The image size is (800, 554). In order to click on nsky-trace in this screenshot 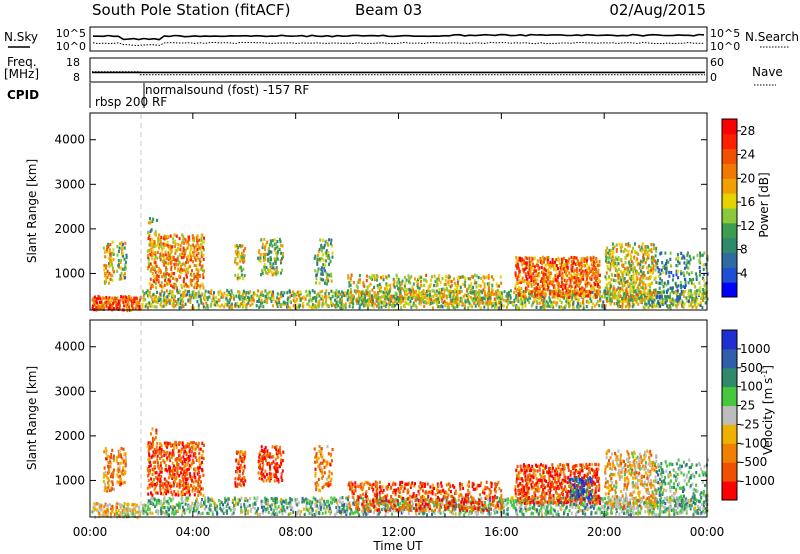, I will do `click(399, 37)`.